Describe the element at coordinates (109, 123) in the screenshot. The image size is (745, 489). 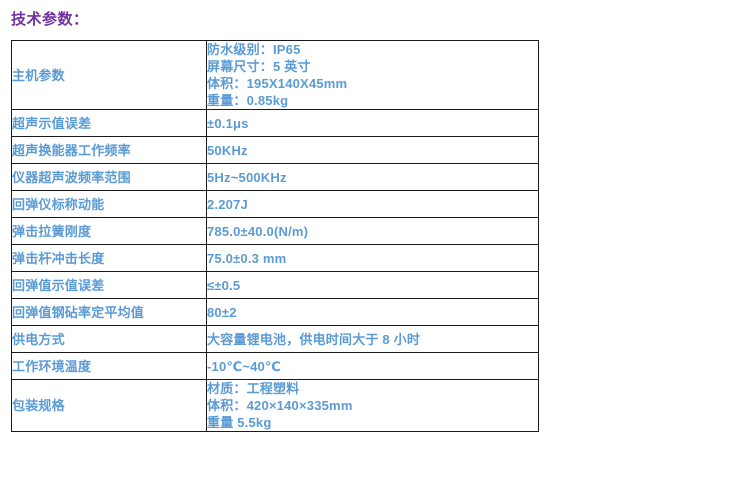
I see `param-label-cell: 超声示值误差` at that location.